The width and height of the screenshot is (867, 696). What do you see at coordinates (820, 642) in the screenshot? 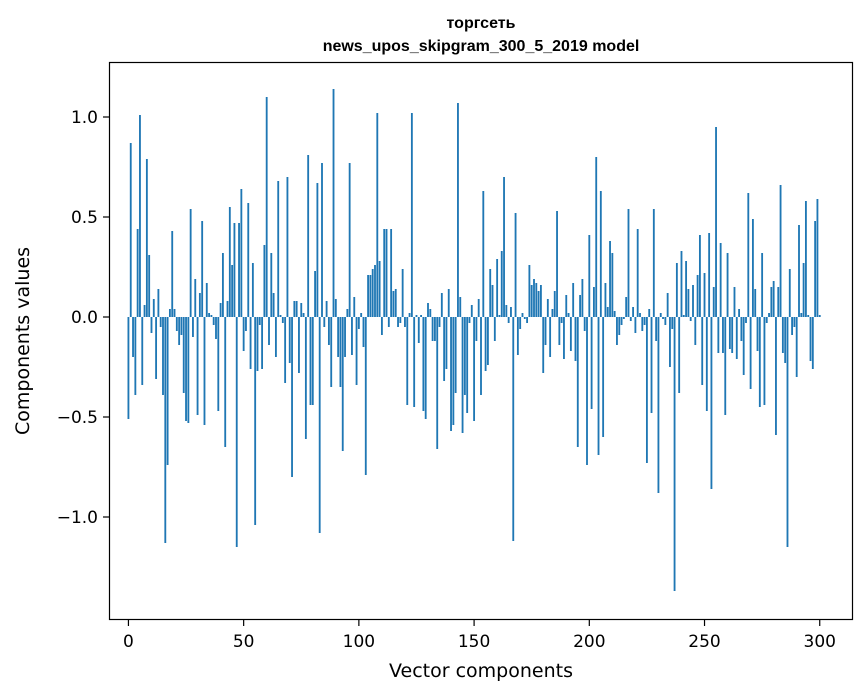
I see `x-tick-label: 300` at bounding box center [820, 642].